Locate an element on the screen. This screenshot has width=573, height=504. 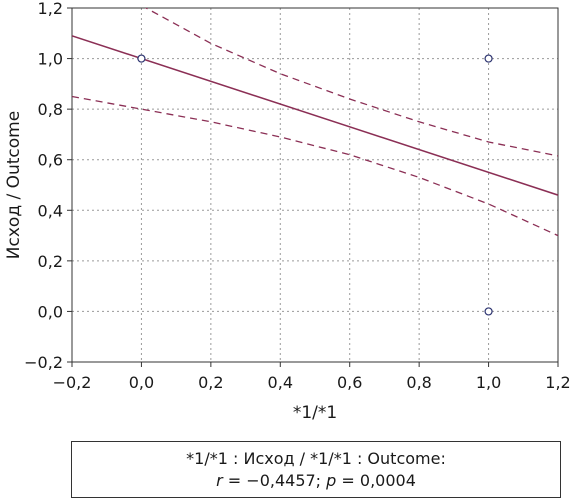
y-axis-label: Исход / Outcome is located at coordinates (14, 185).